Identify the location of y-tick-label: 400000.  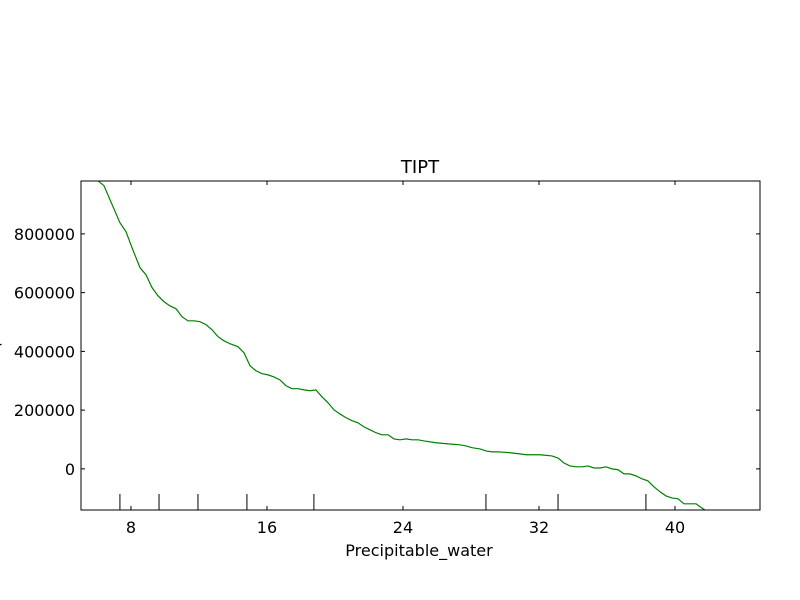
(44, 351).